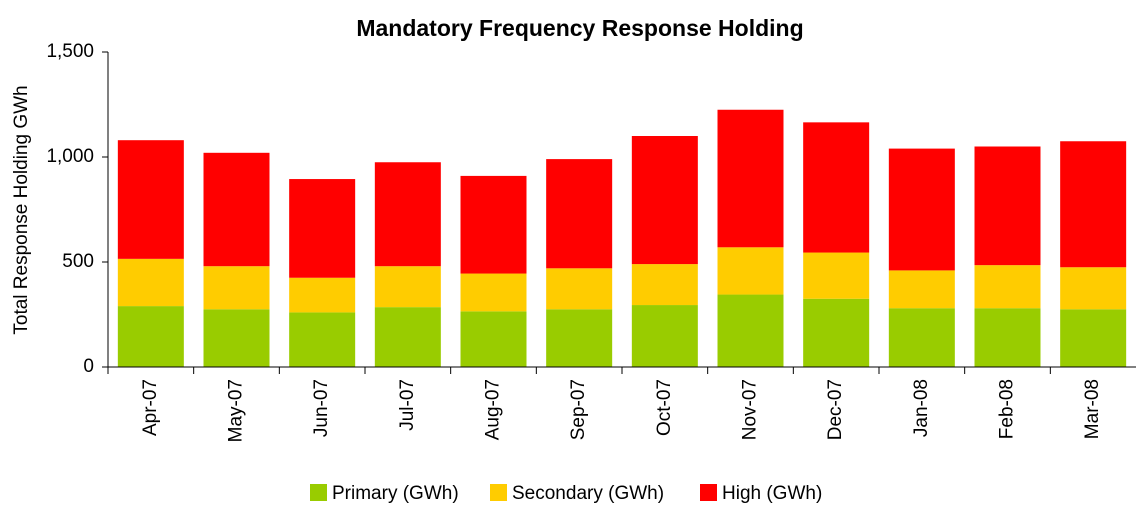 The image size is (1136, 511). What do you see at coordinates (78, 261) in the screenshot?
I see `y-tick-label: 500` at bounding box center [78, 261].